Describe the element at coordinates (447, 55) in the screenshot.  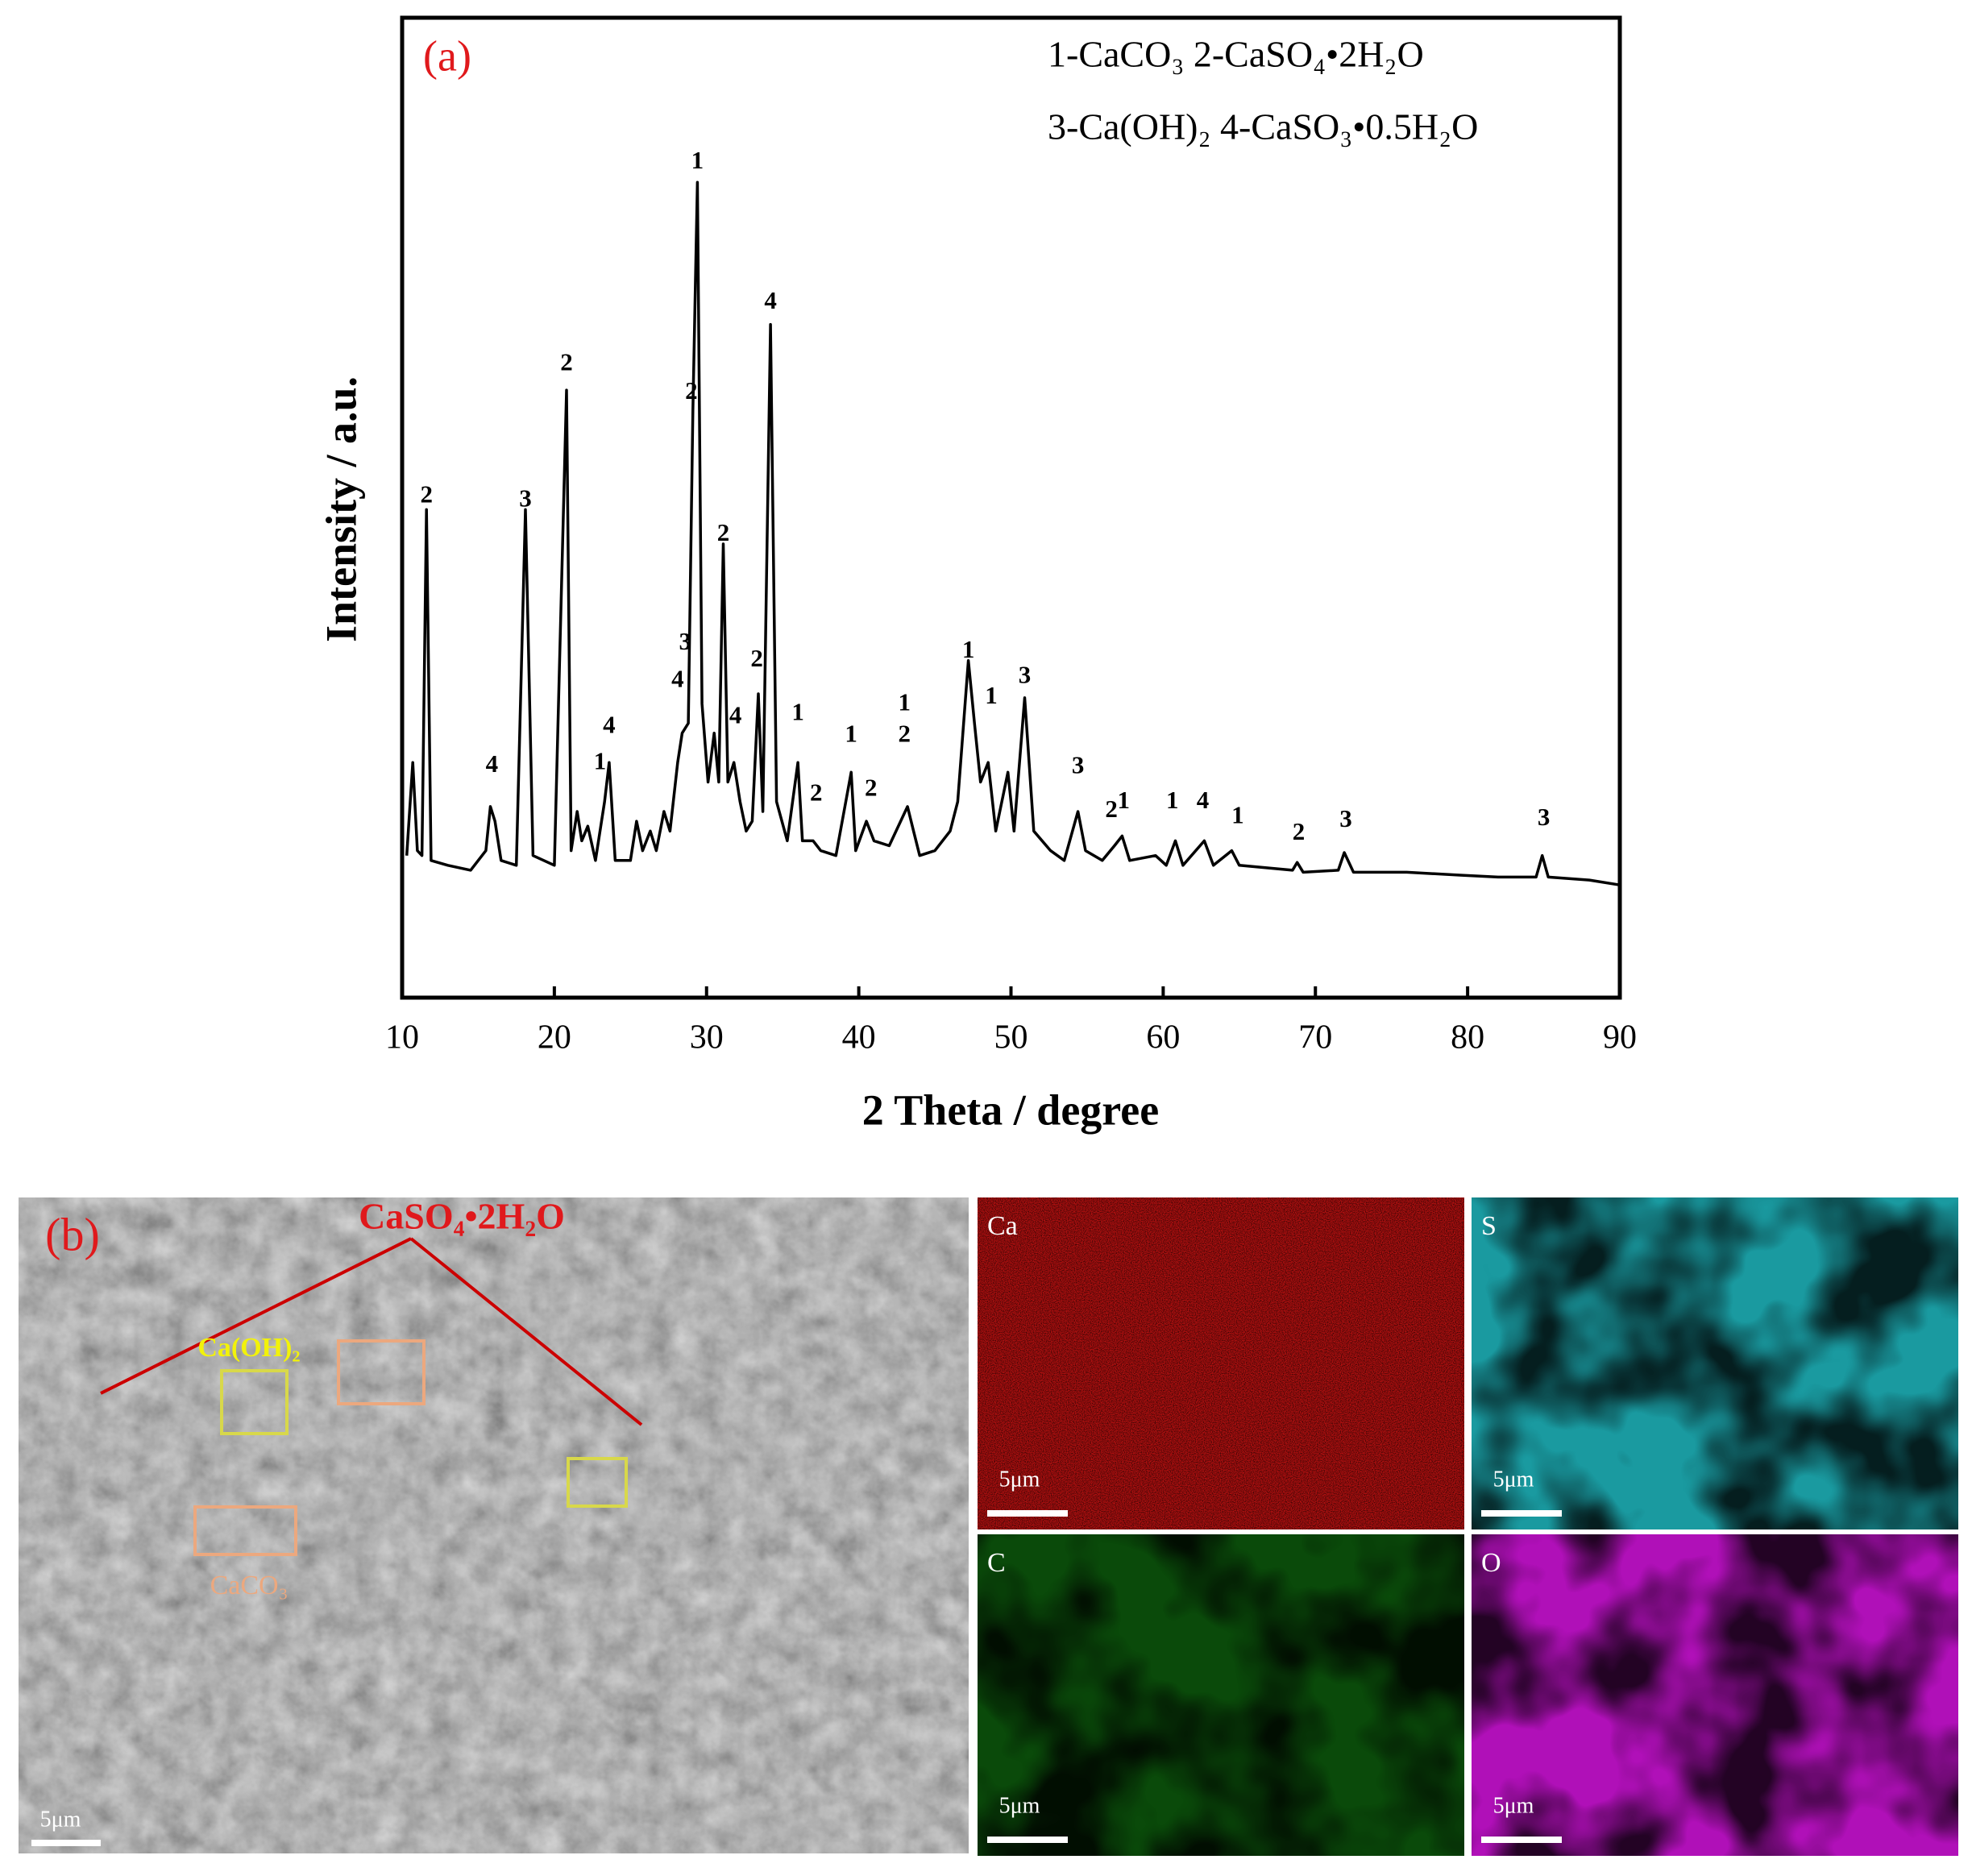
I see `panel-label: (a)` at that location.